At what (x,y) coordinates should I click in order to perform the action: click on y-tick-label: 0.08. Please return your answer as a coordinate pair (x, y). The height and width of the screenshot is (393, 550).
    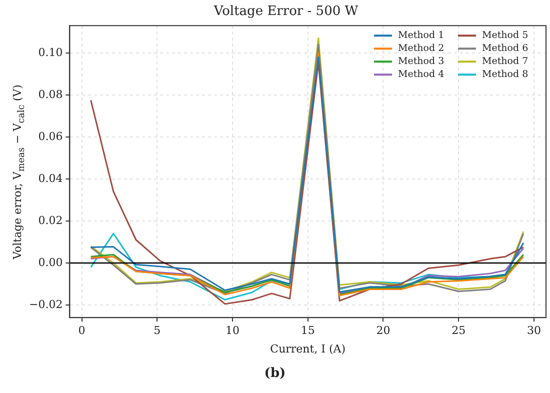
    Looking at the image, I should click on (50, 94).